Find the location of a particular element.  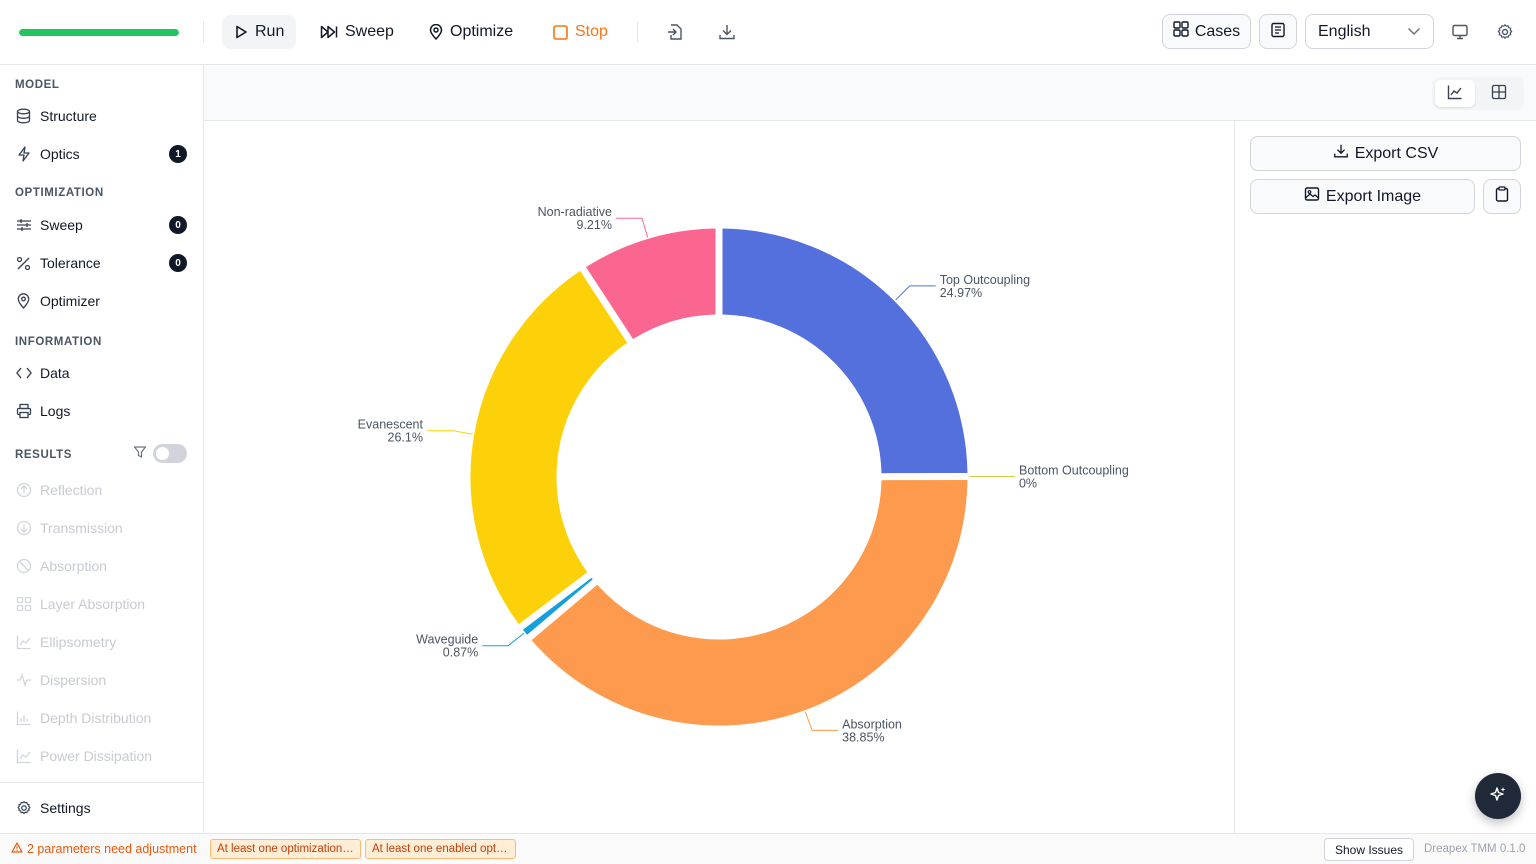

warning-text: 2 parameters need adjustment is located at coordinates (112, 849).